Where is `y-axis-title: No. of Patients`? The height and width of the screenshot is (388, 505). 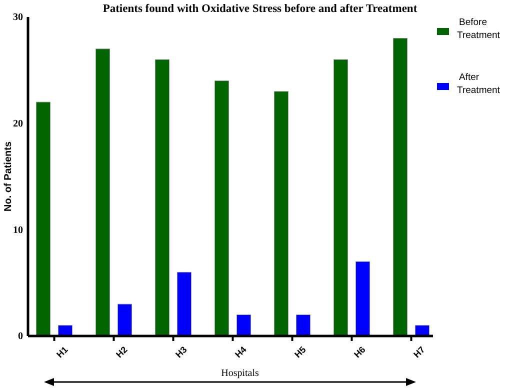 y-axis-title: No. of Patients is located at coordinates (8, 176).